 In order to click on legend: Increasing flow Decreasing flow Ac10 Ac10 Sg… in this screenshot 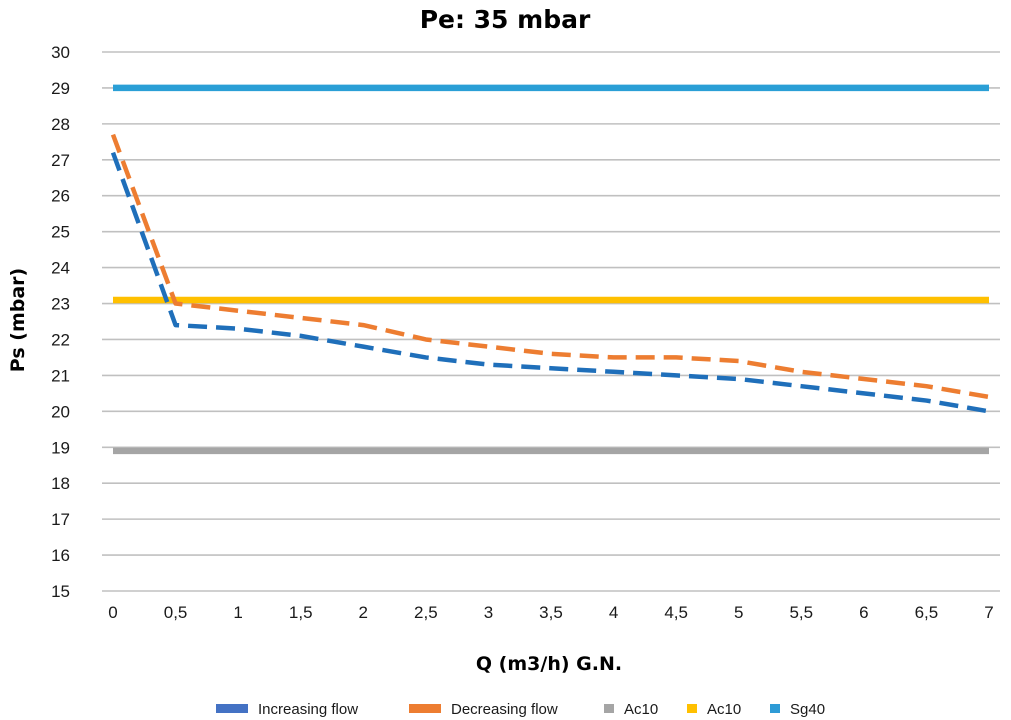, I will do `click(520, 709)`.